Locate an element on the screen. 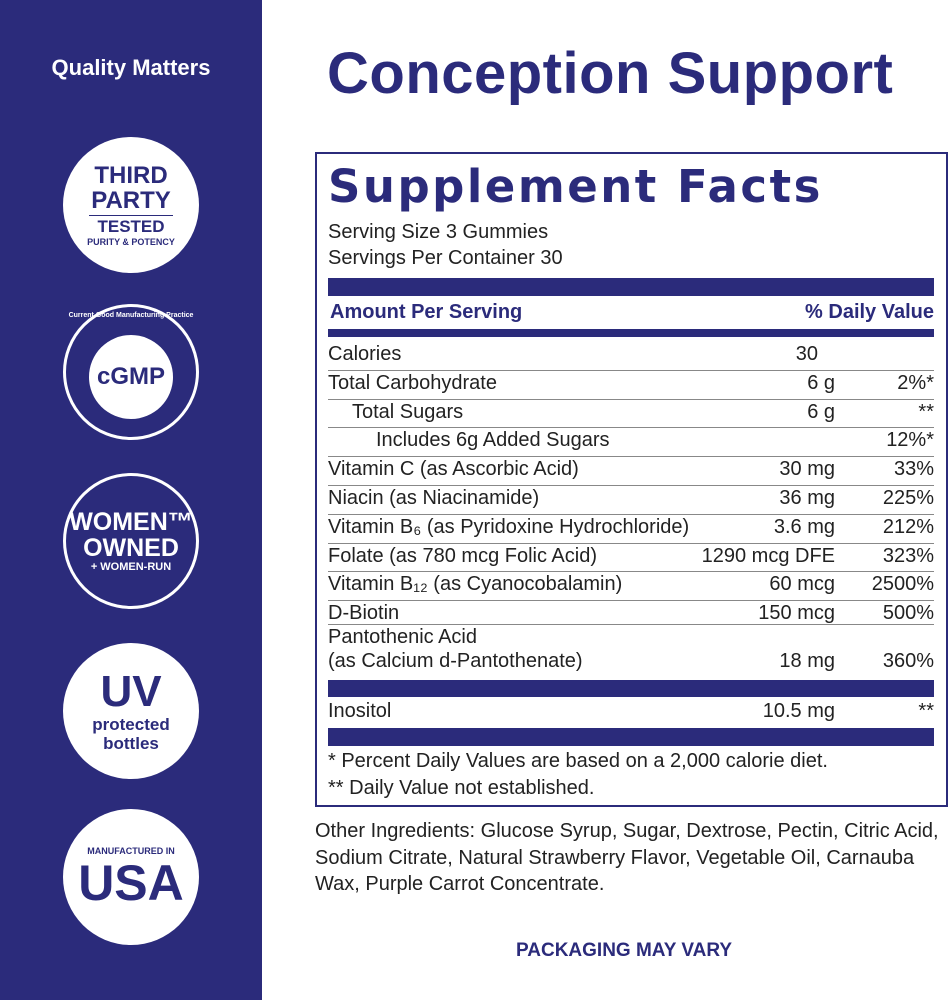 The image size is (950, 1000). nutrient-name: Total Carbohydrate is located at coordinates (412, 382).